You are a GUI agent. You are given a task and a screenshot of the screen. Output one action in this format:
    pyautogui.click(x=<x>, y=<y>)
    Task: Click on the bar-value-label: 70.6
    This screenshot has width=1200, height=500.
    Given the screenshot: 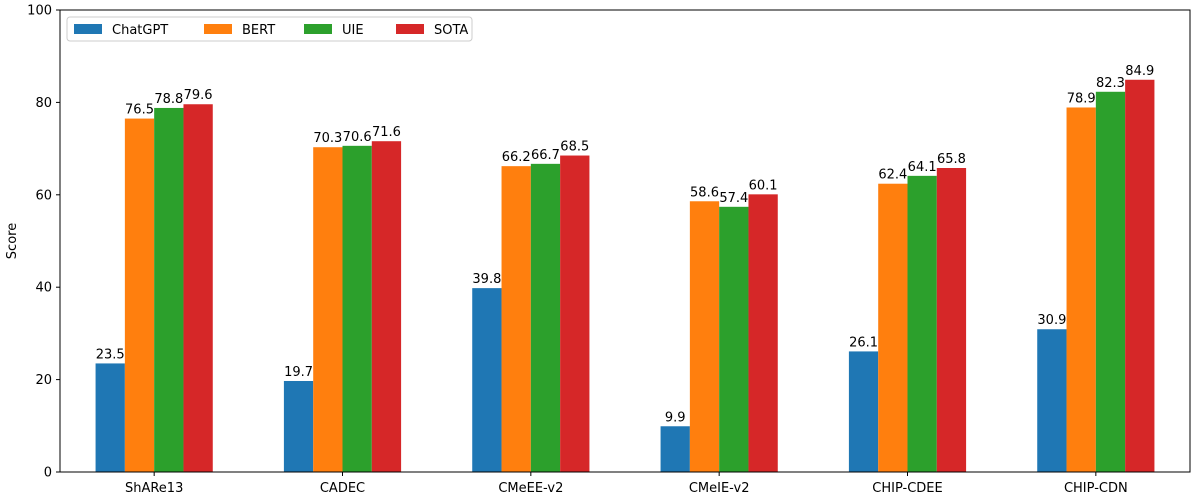 What is the action you would take?
    pyautogui.click(x=357, y=137)
    